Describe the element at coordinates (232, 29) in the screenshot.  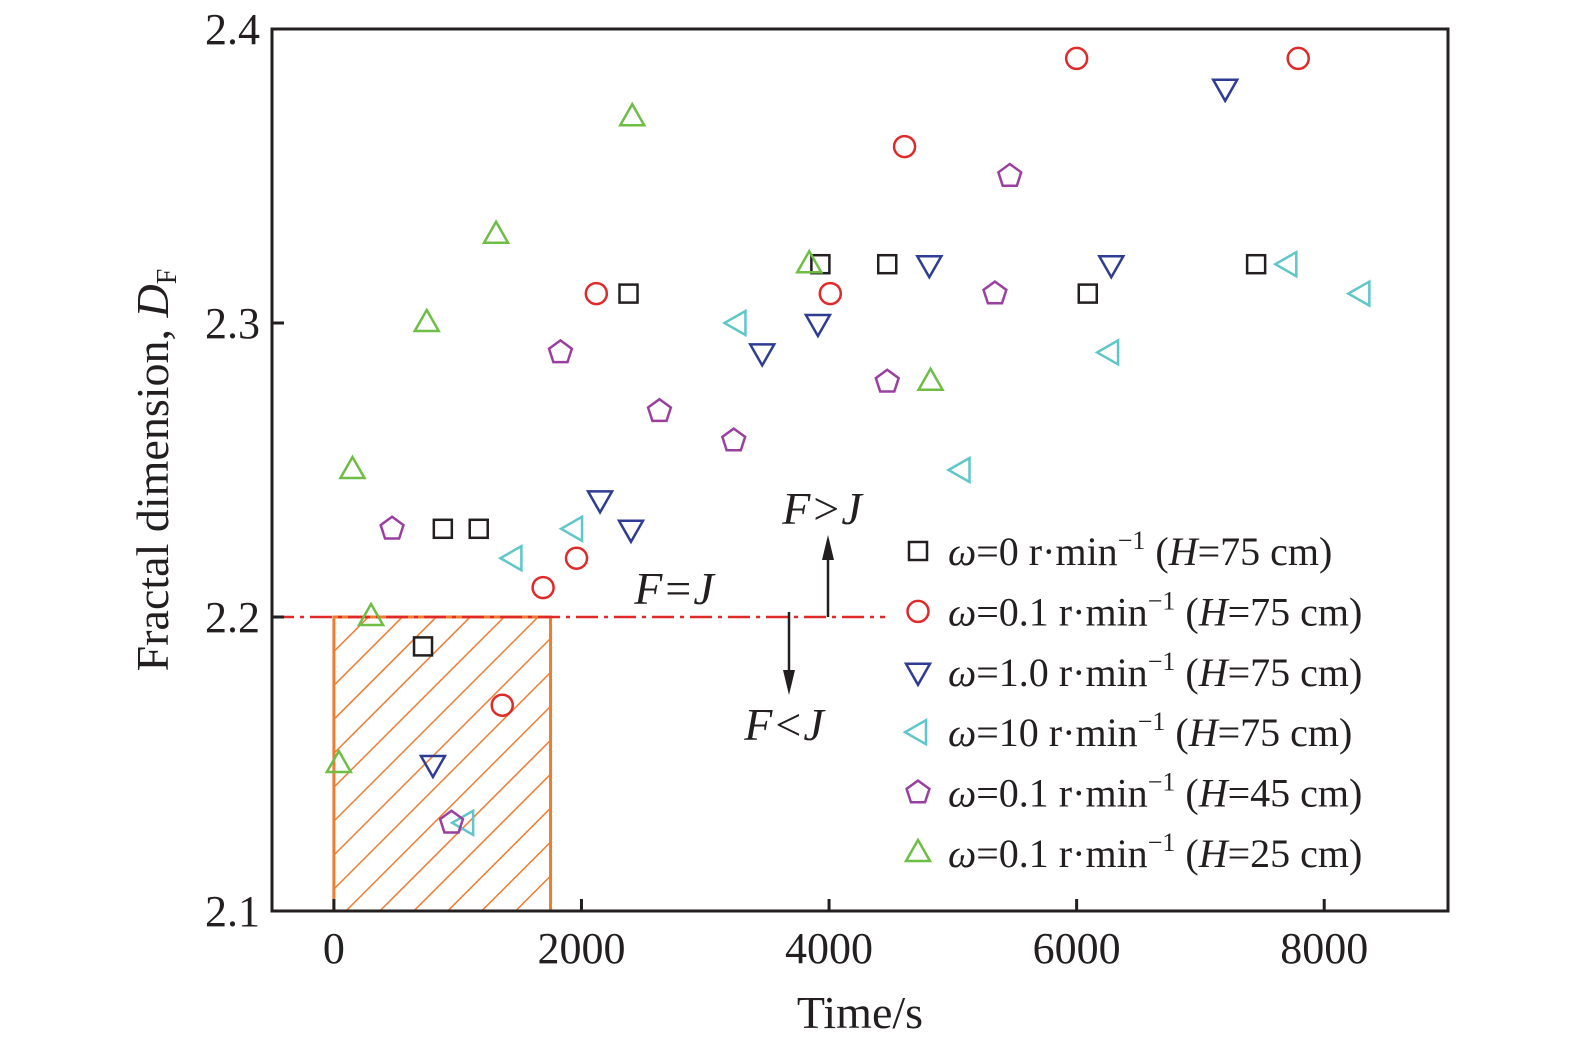
I see `y-tick-label-3: 2.4` at that location.